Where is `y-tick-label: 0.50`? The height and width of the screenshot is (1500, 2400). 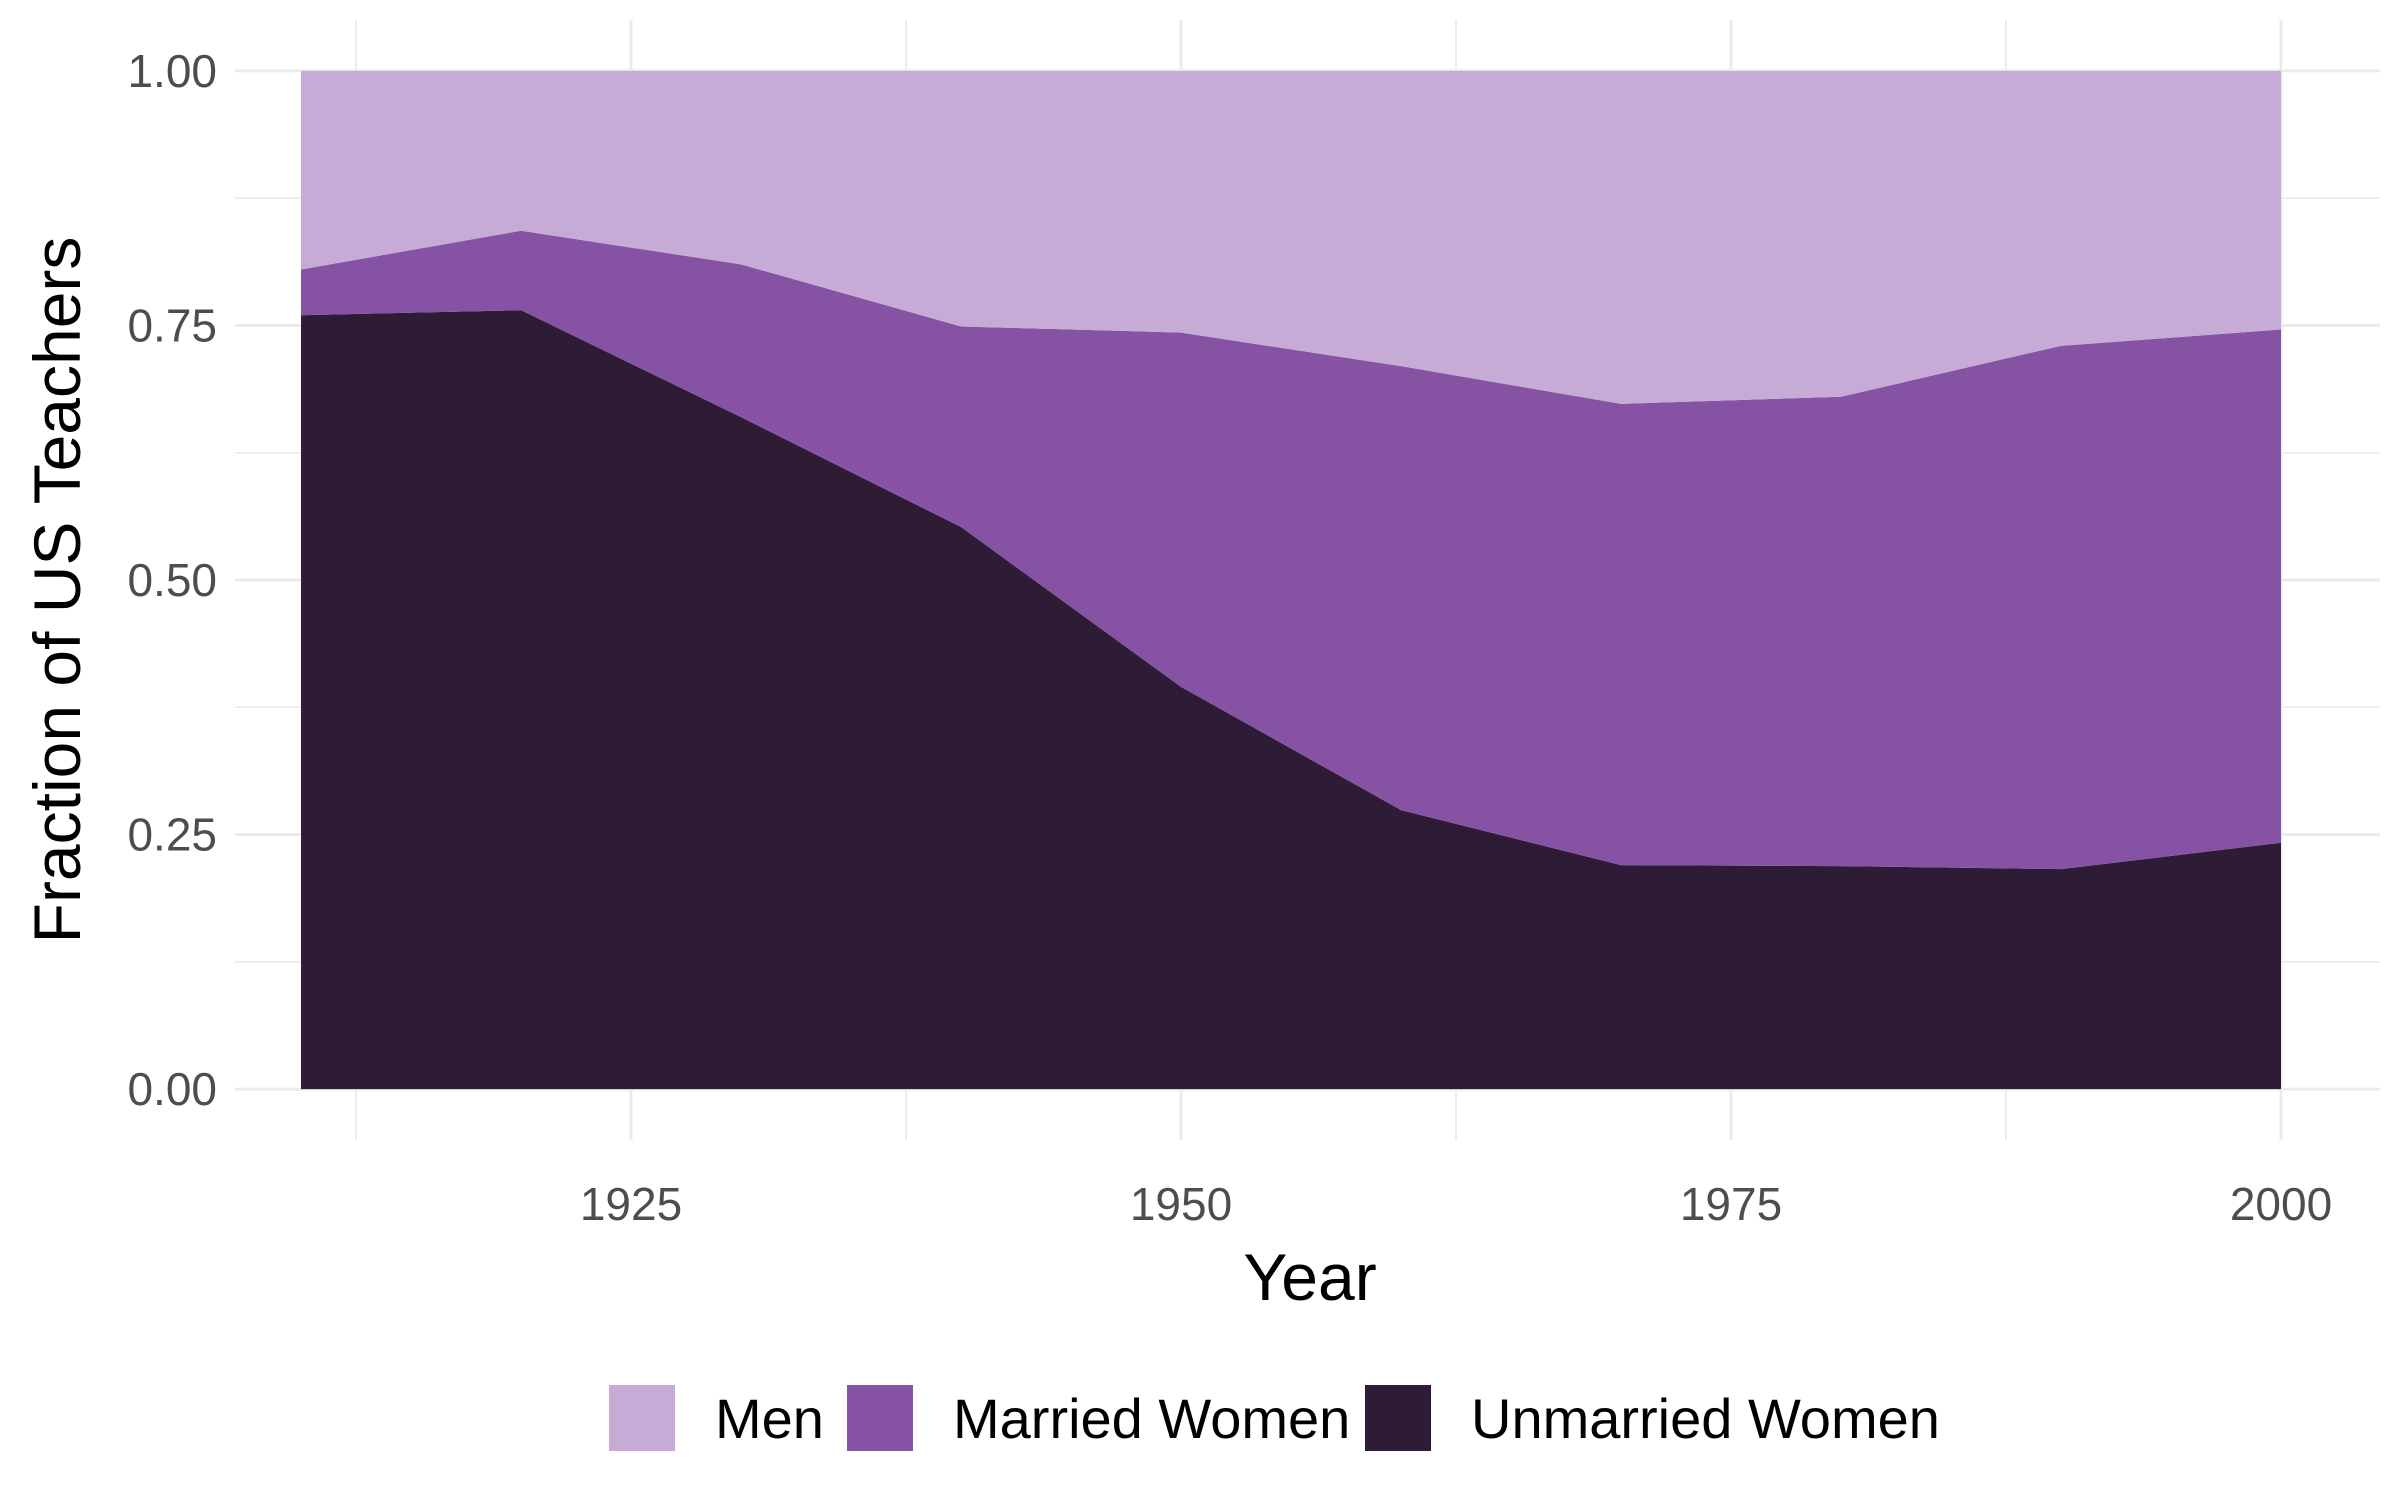
y-tick-label: 0.50 is located at coordinates (172, 580).